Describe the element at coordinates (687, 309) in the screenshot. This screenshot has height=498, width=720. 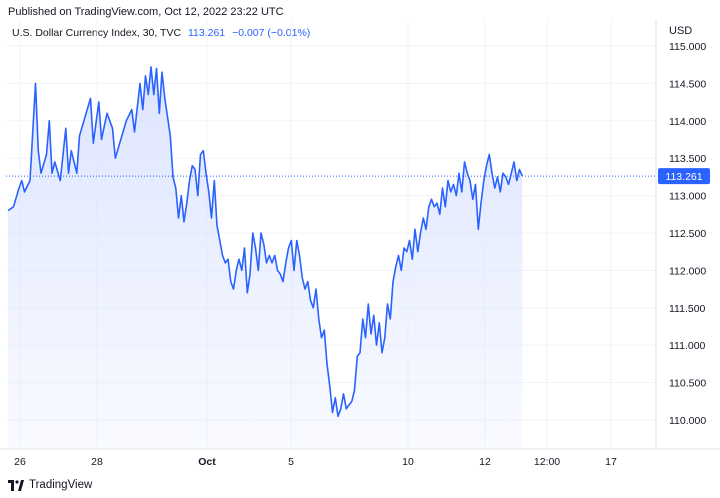
I see `y-tick-label: 111.500` at that location.